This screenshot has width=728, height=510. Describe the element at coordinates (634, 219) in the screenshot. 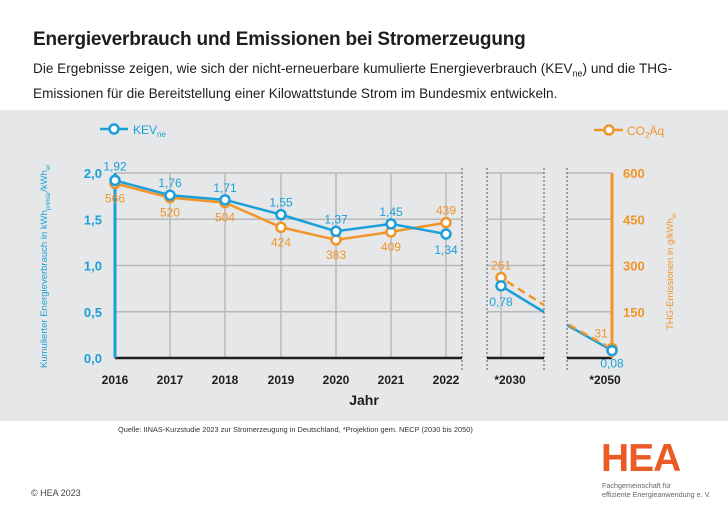

I see `y-tick-right: 450` at that location.